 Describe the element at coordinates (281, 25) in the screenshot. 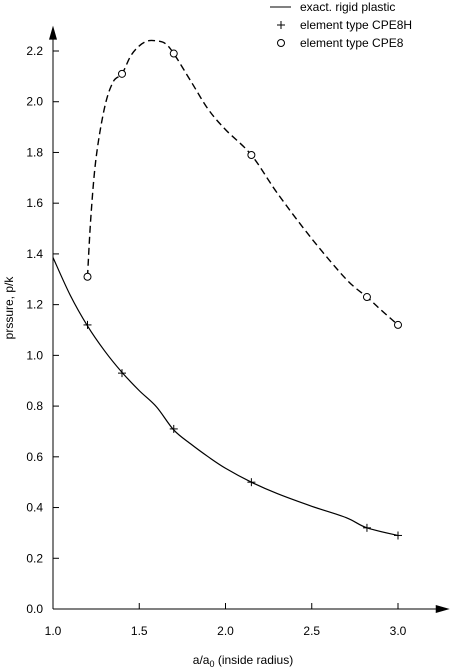

I see `legend-plus-marker` at that location.